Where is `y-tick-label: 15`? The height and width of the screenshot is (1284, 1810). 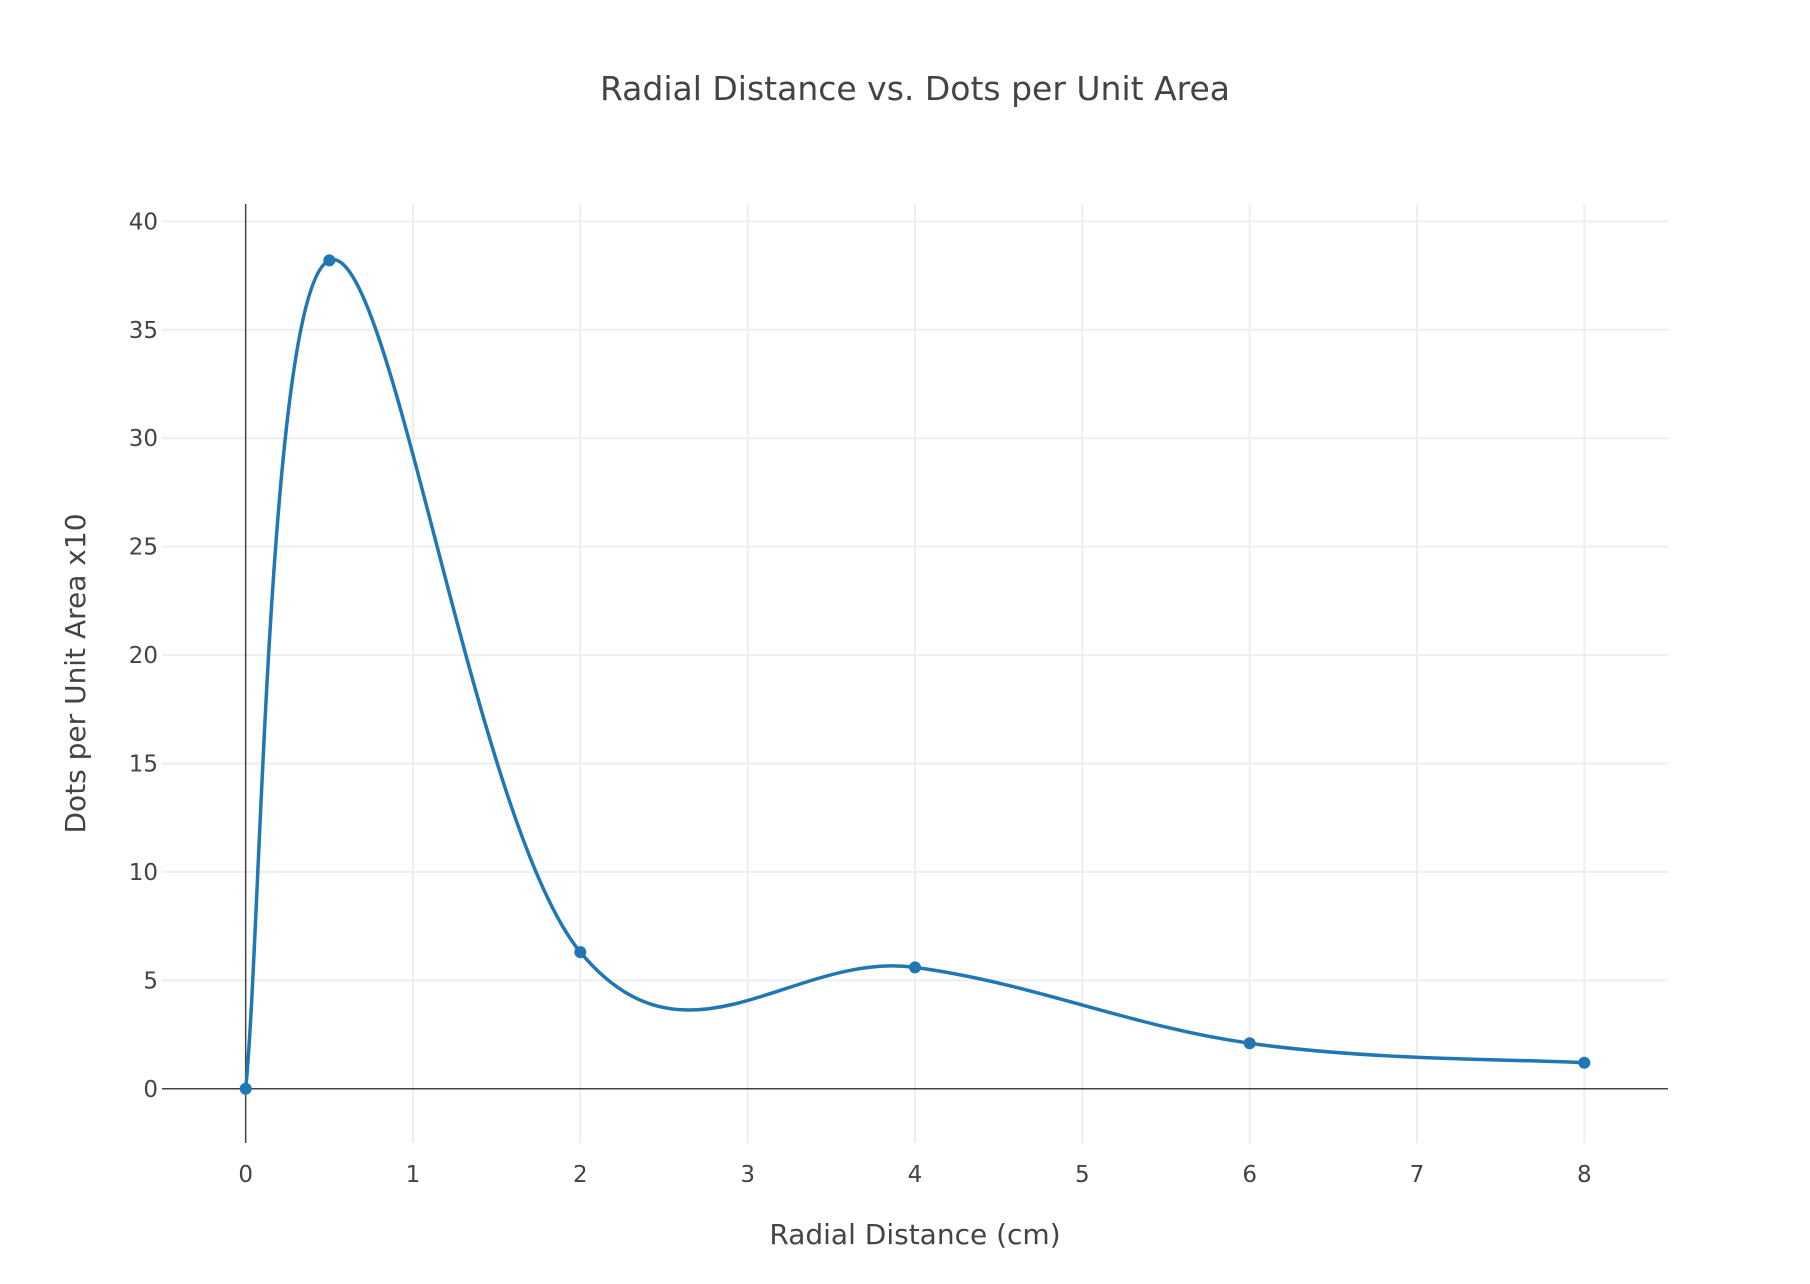
y-tick-label: 15 is located at coordinates (143, 764).